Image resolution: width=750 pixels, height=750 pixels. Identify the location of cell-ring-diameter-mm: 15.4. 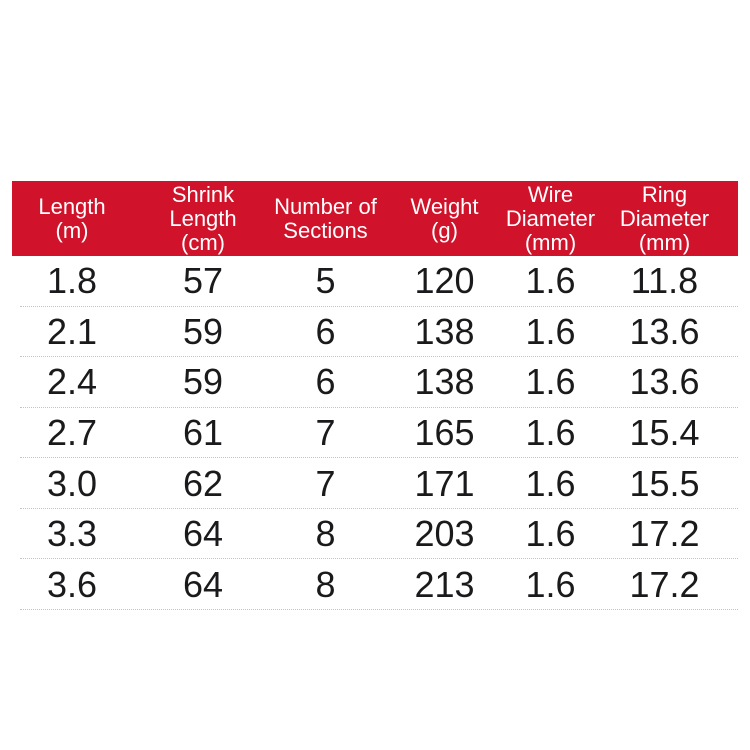
(664, 432).